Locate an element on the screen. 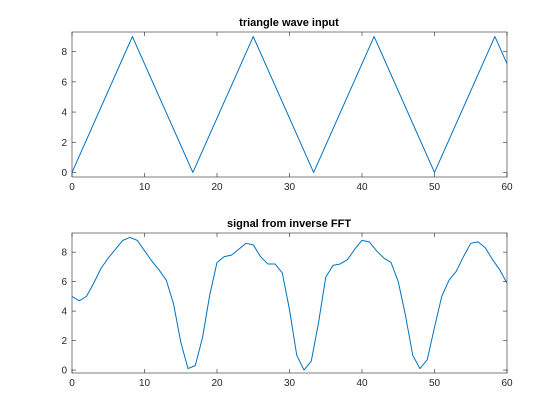 The height and width of the screenshot is (420, 560). plot-title: triangle wave input is located at coordinates (289, 23).